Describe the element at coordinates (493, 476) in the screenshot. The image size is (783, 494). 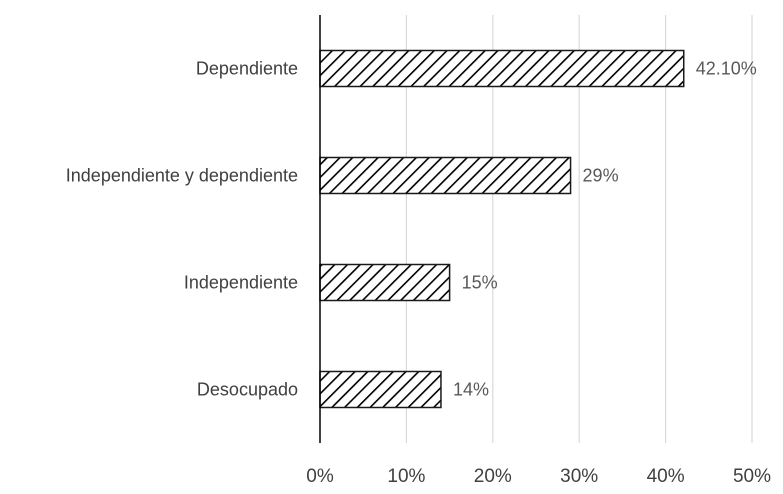
I see `x-tick-label: 20%` at that location.